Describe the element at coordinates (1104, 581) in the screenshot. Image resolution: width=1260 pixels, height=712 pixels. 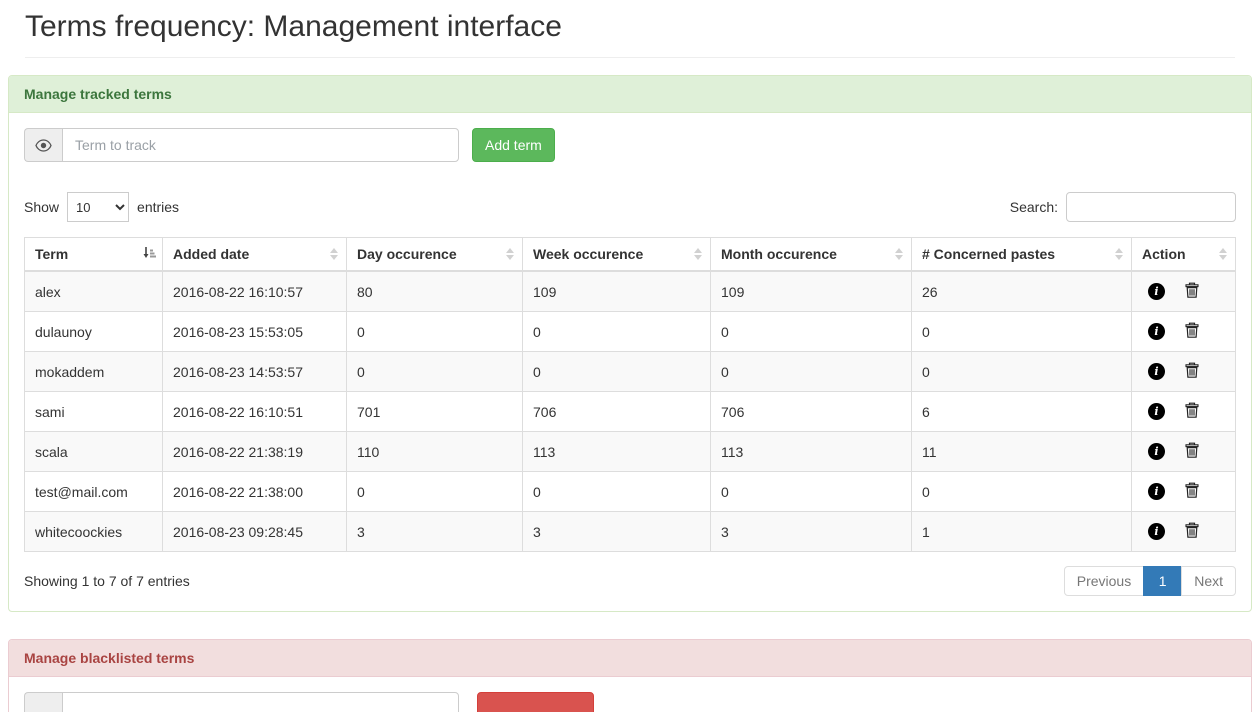
I see `pagination-previous-button: Previous` at that location.